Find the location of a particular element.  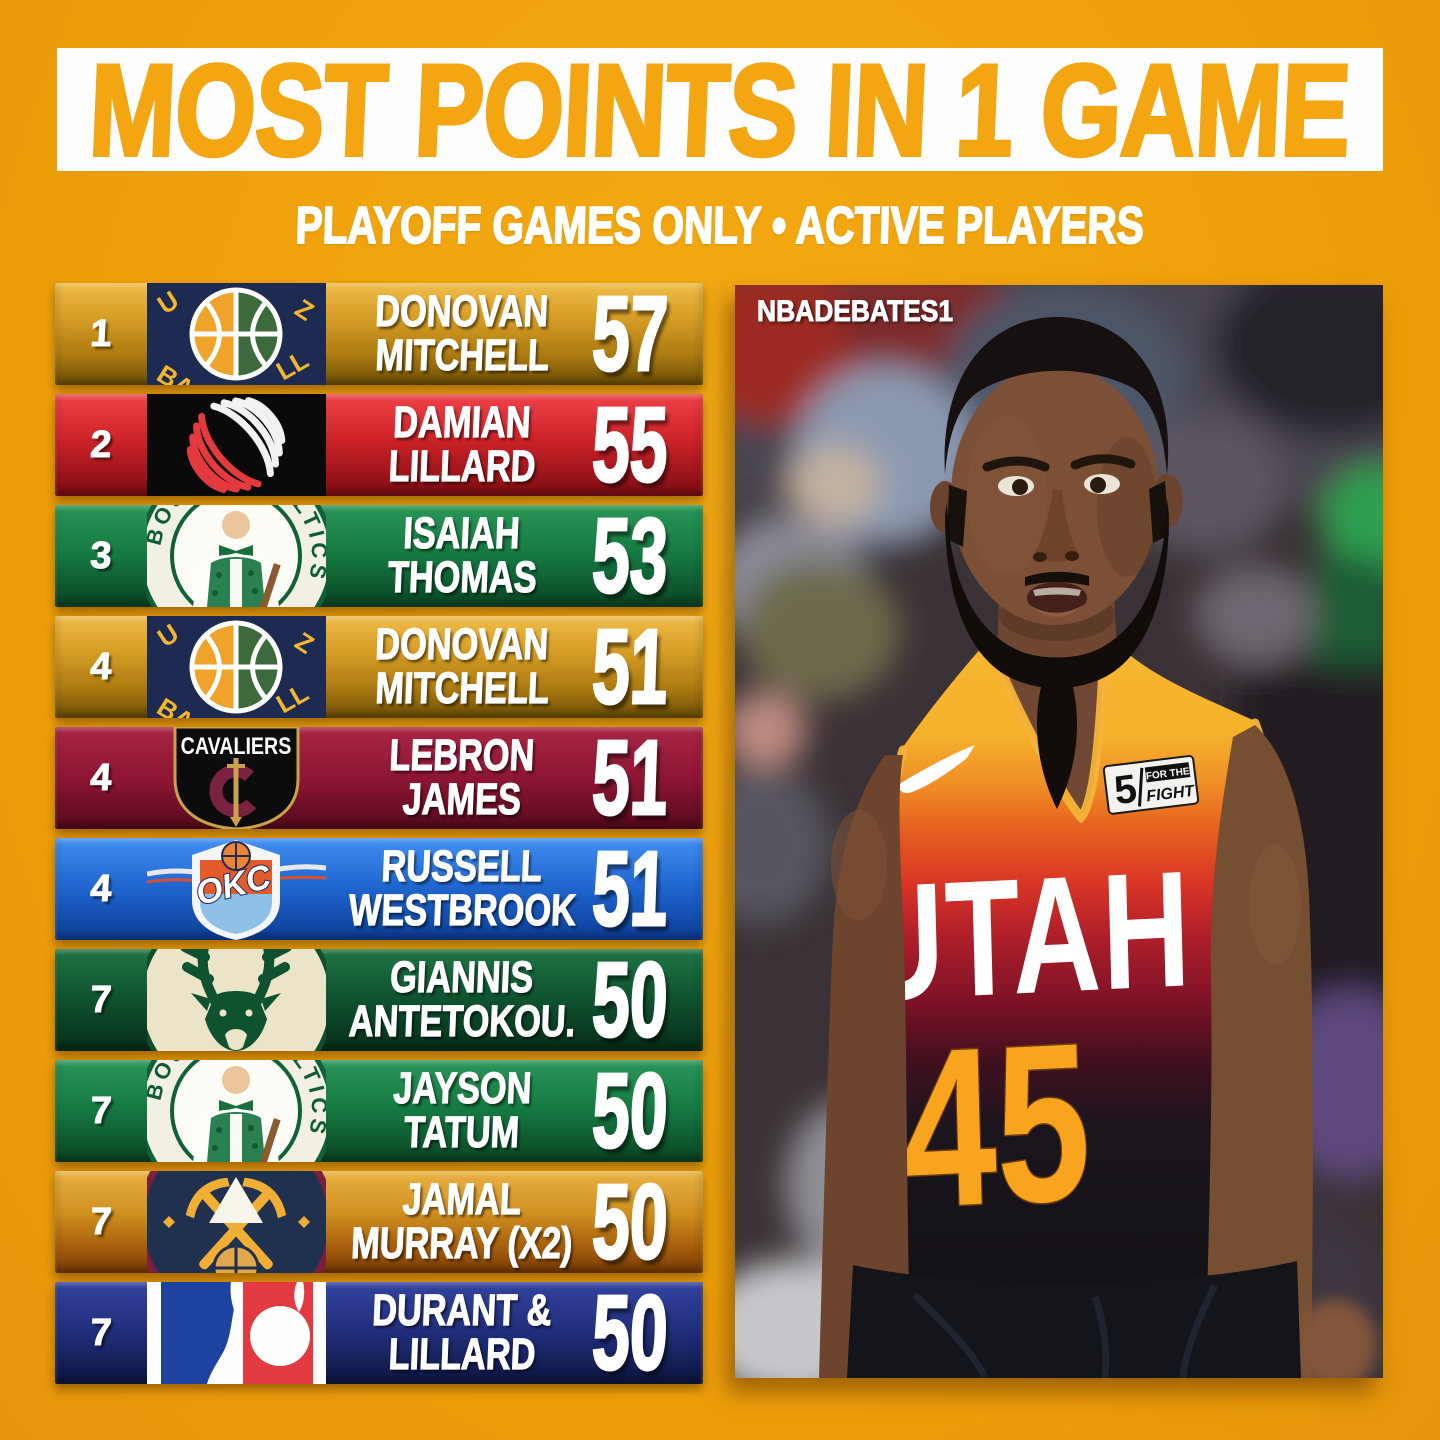

points-value: 57 is located at coordinates (630, 333).